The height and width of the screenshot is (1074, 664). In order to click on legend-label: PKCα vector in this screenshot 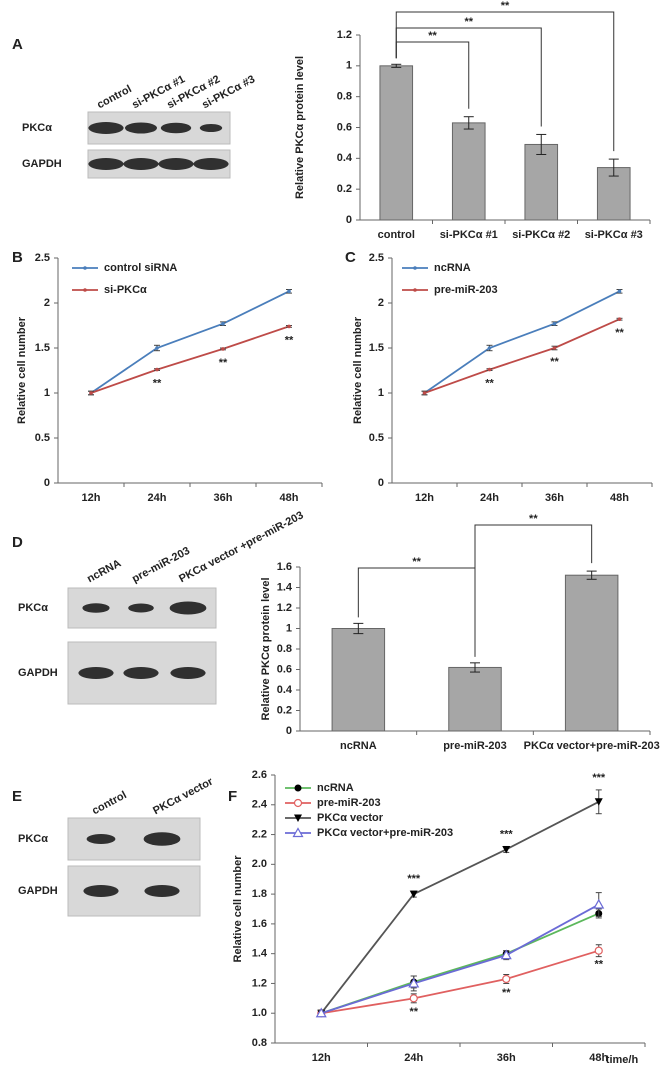, I will do `click(350, 818)`.